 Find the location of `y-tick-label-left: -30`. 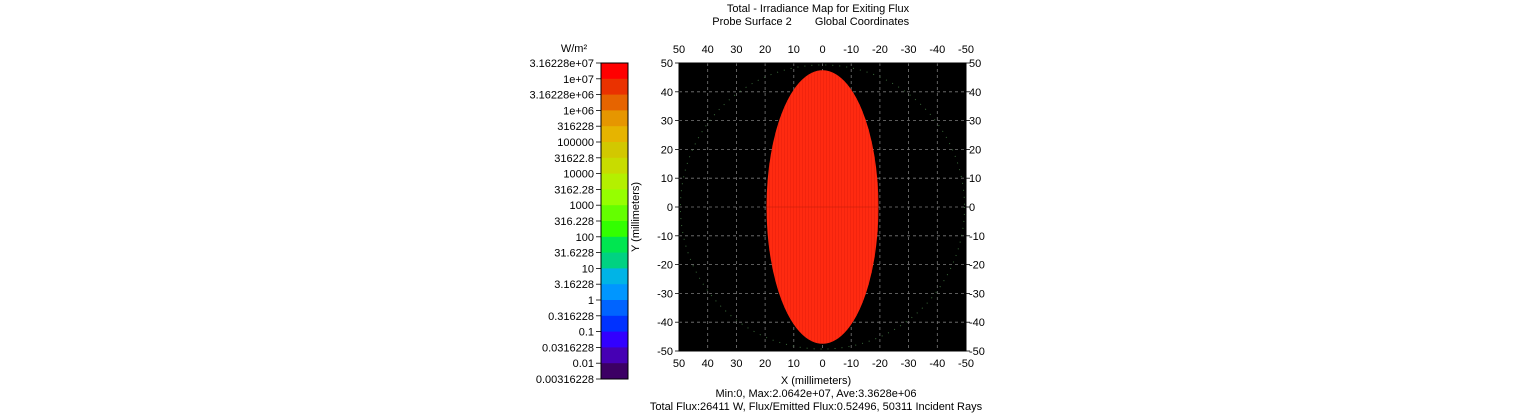

y-tick-label-left: -30 is located at coordinates (665, 294).